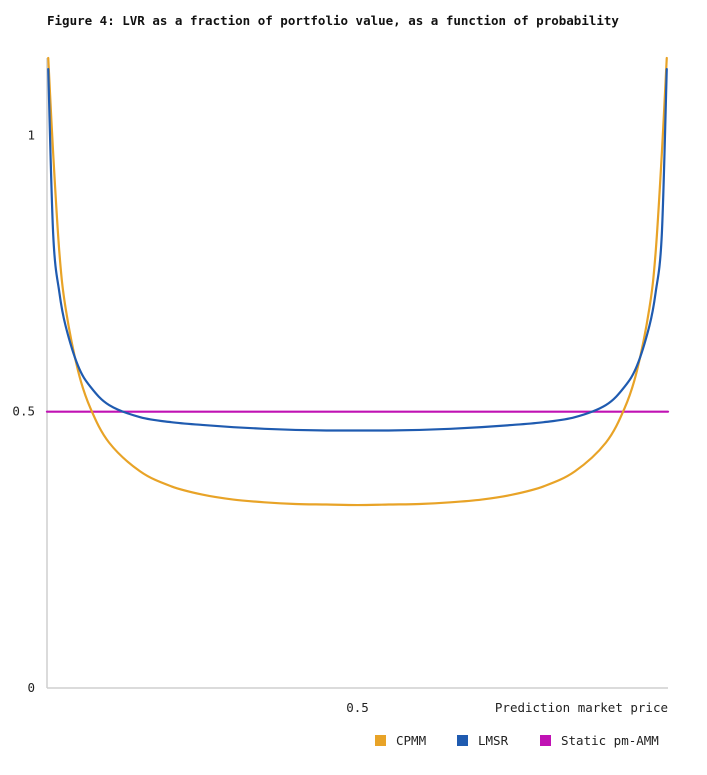 The height and width of the screenshot is (775, 707). Describe the element at coordinates (610, 740) in the screenshot. I see `legend-label: Static pm-AMM` at that location.